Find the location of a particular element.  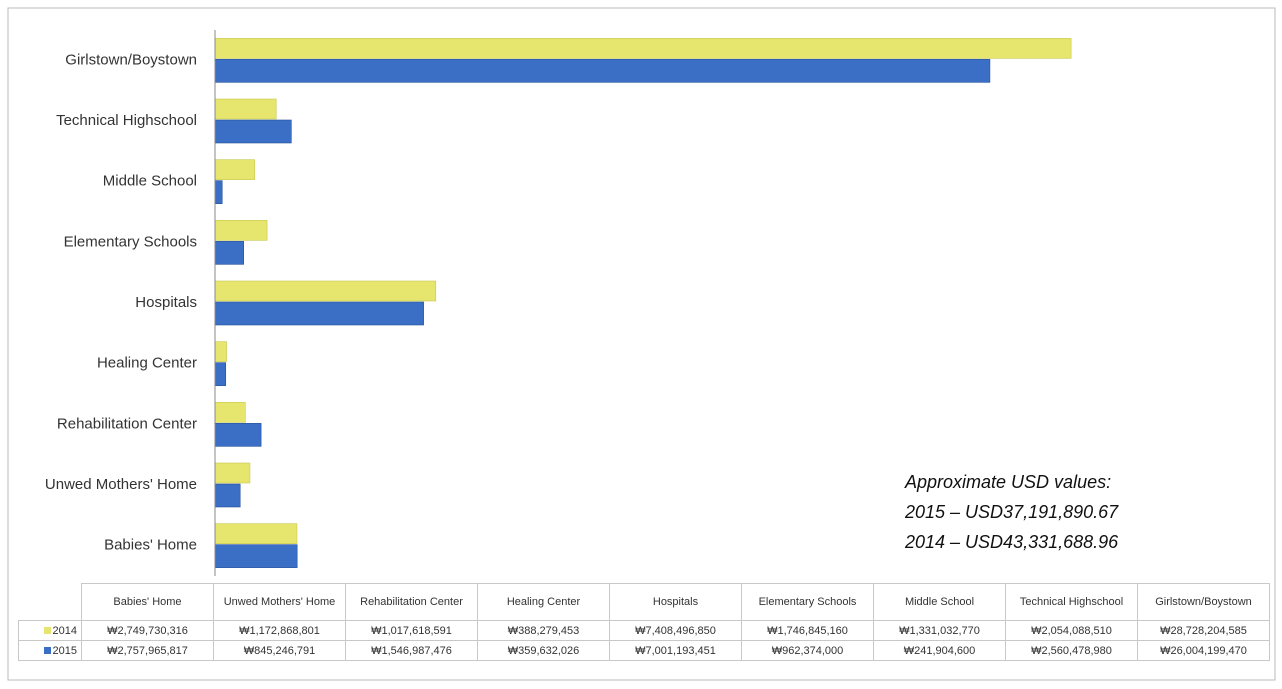

table-value: ₩1,331,032,770 is located at coordinates (939, 630).